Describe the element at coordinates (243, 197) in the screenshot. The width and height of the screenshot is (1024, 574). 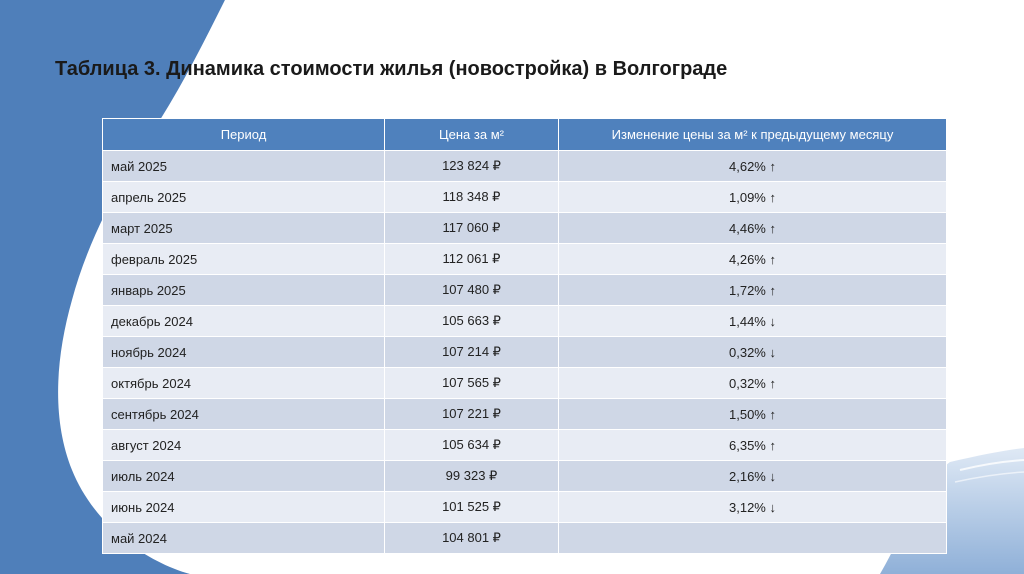
I see `cell-period: апрель 2025` at that location.